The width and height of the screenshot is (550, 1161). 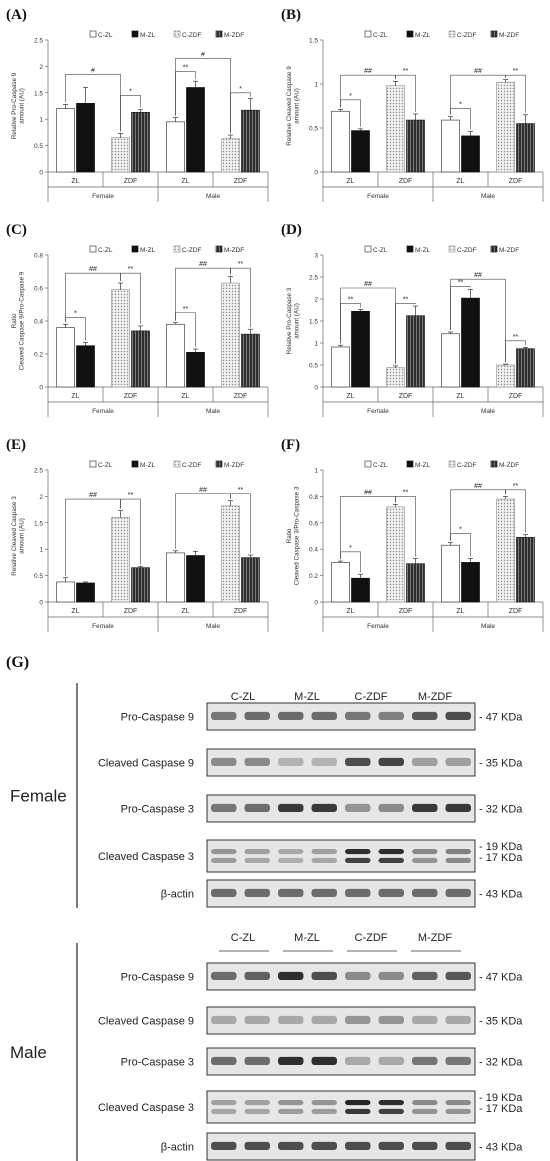 I want to click on y-tick-label: 2, so click(x=316, y=300).